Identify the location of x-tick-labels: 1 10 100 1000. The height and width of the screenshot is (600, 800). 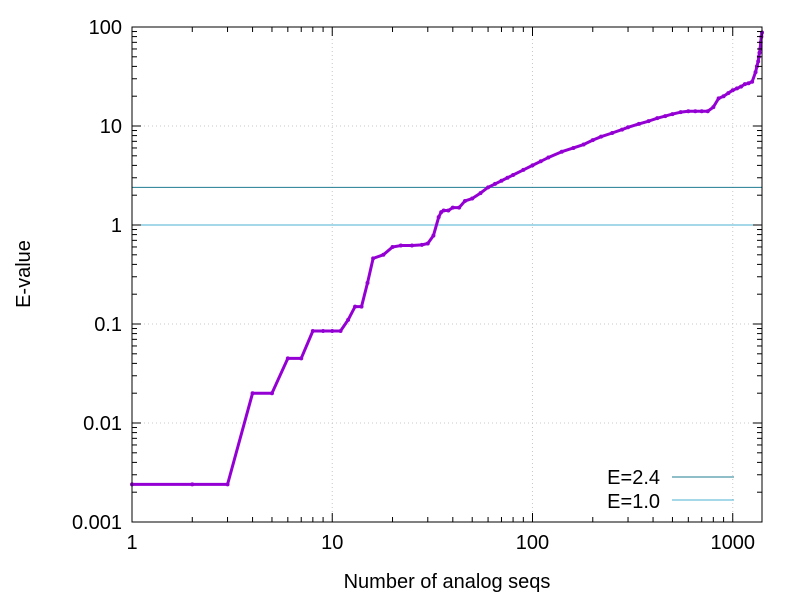
(440, 543).